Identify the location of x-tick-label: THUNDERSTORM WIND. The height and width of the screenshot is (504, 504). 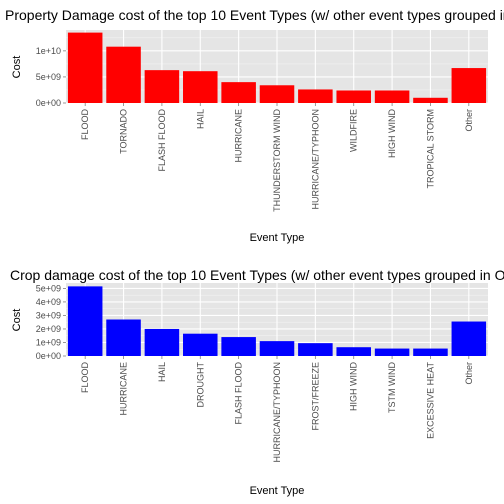
(277, 160).